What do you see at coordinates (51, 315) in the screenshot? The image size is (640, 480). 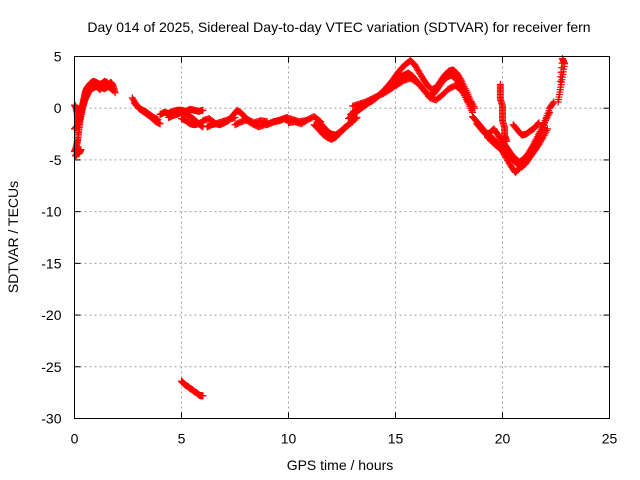 I see `y-tick-label: -20` at bounding box center [51, 315].